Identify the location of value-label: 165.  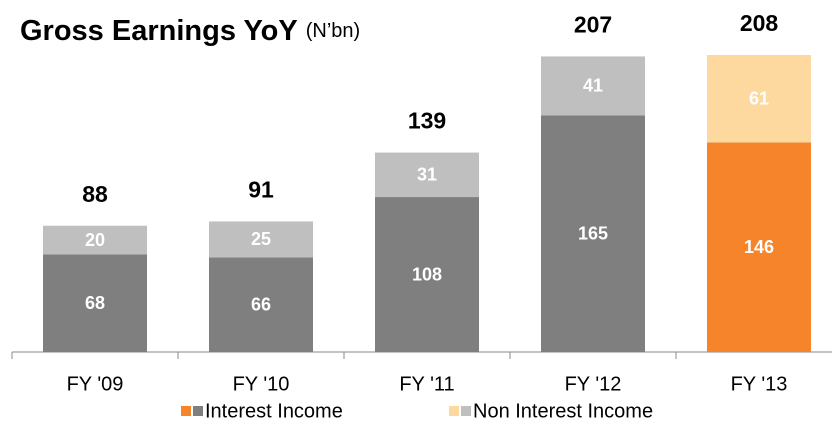
(593, 233).